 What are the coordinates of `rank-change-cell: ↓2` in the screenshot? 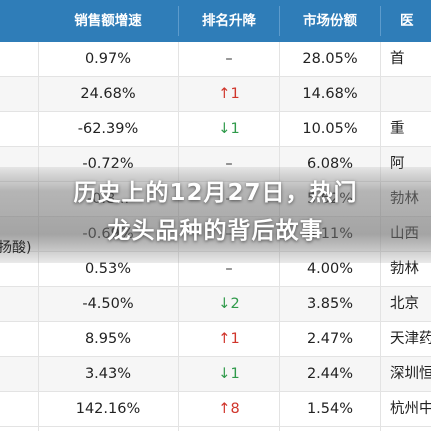 It's located at (229, 304).